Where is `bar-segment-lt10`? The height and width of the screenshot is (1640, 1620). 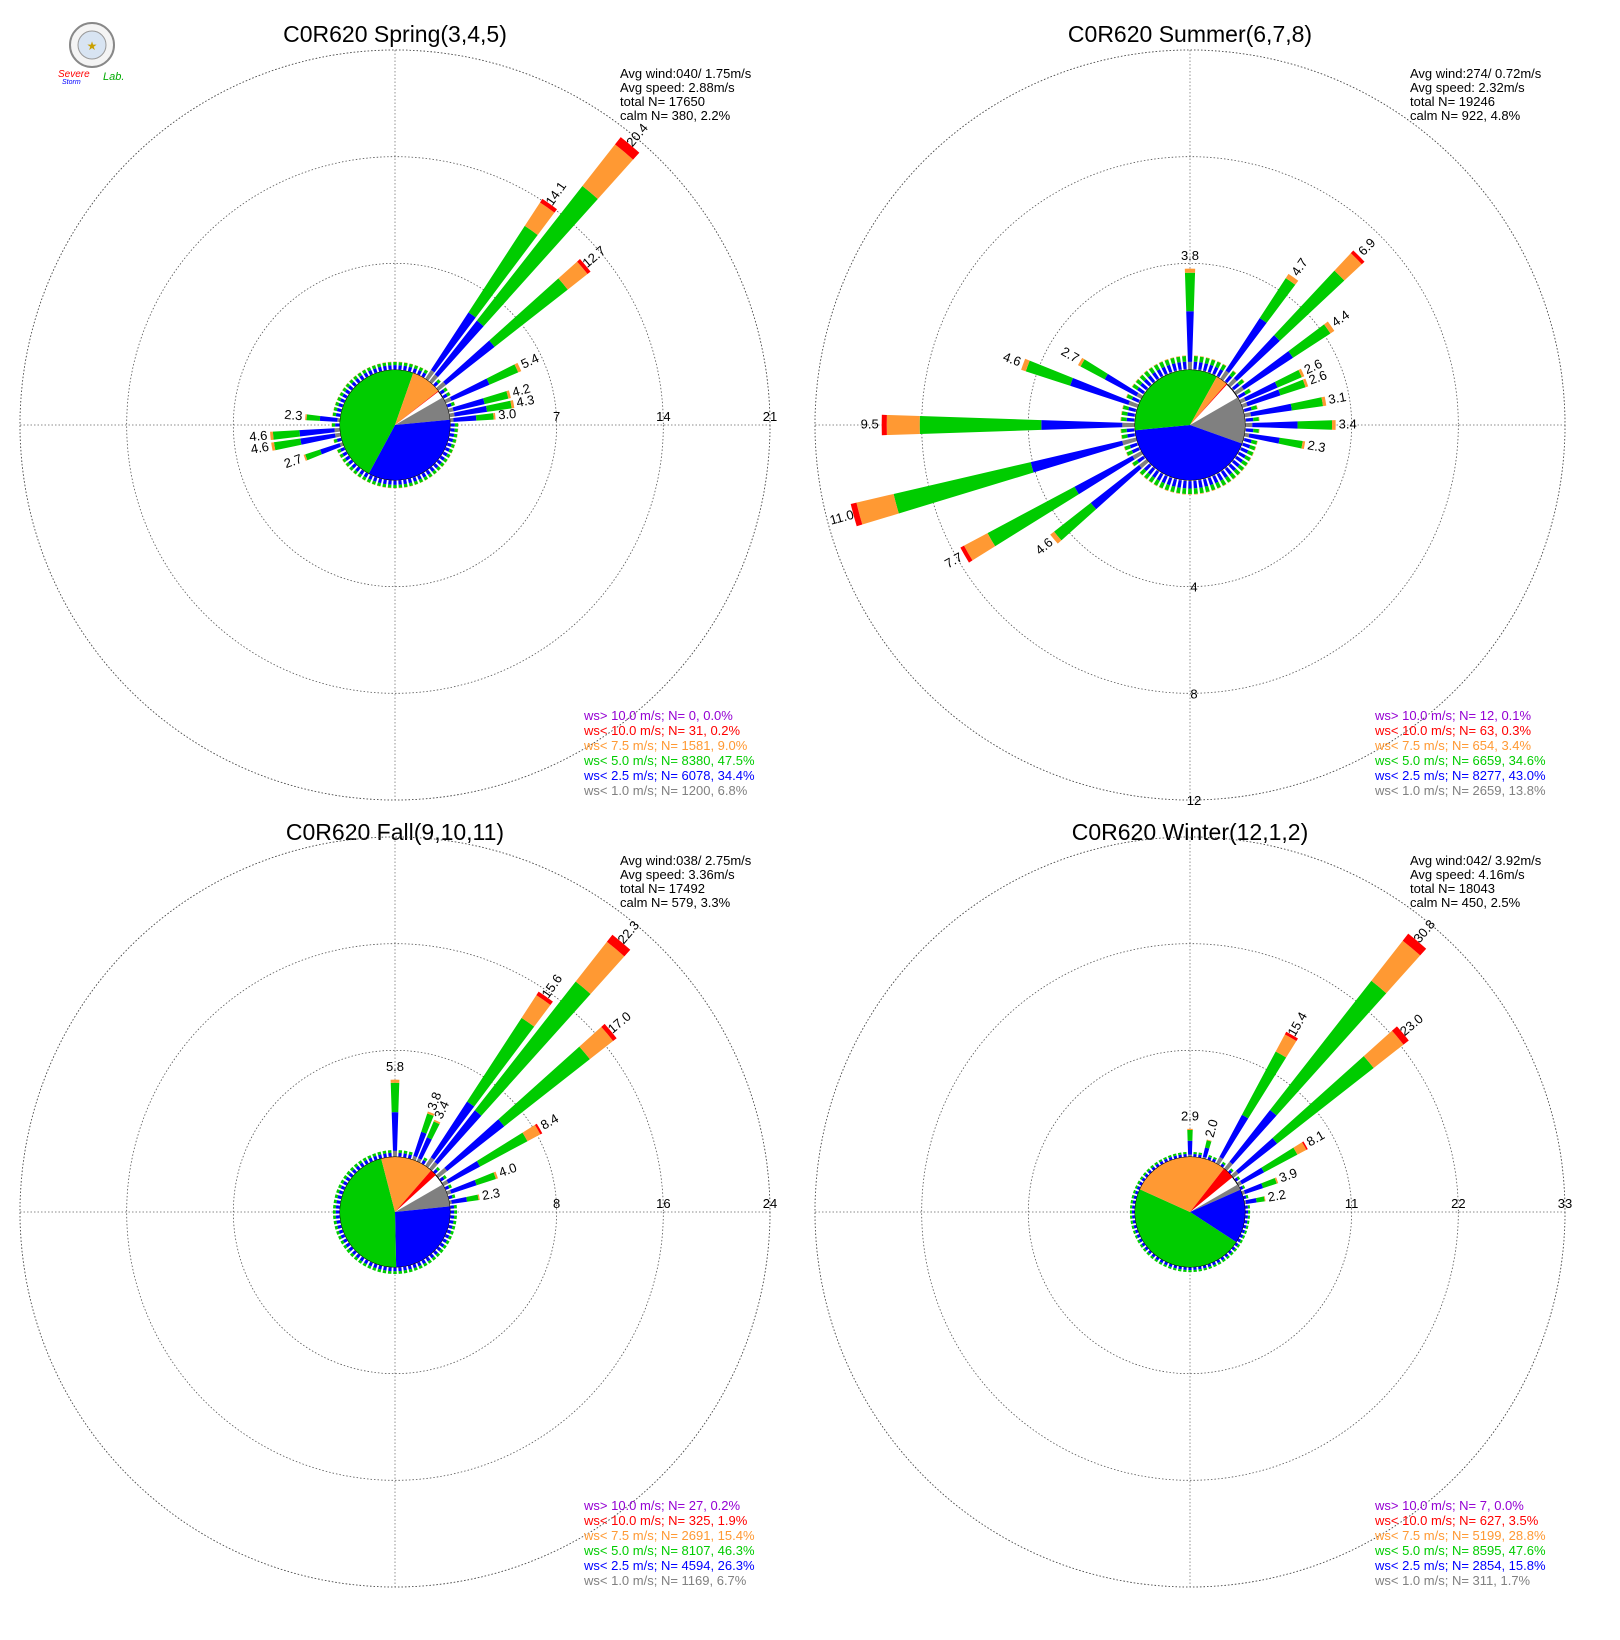 bar-segment-lt10 is located at coordinates (1414, 944).